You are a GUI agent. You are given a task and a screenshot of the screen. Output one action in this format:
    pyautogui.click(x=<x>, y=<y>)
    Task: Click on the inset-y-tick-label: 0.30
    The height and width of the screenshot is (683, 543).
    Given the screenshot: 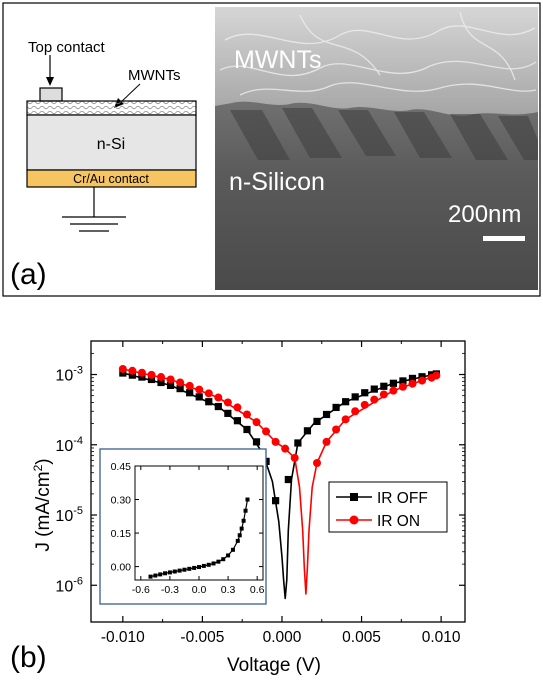 What is the action you would take?
    pyautogui.click(x=121, y=501)
    